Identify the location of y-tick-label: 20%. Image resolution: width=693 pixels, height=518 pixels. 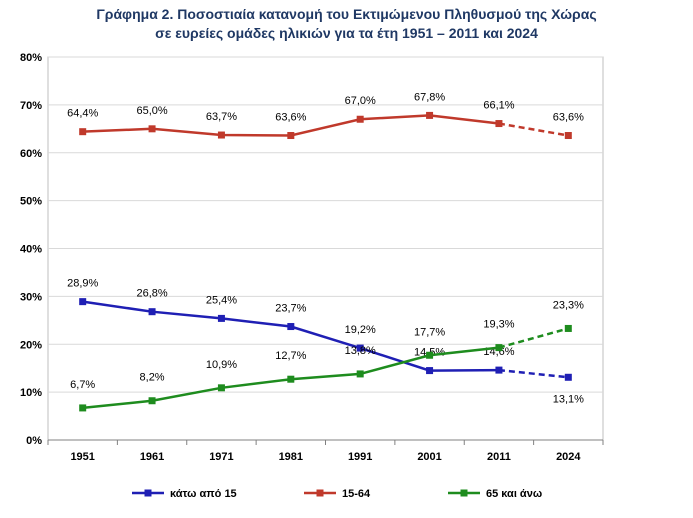
(31, 345).